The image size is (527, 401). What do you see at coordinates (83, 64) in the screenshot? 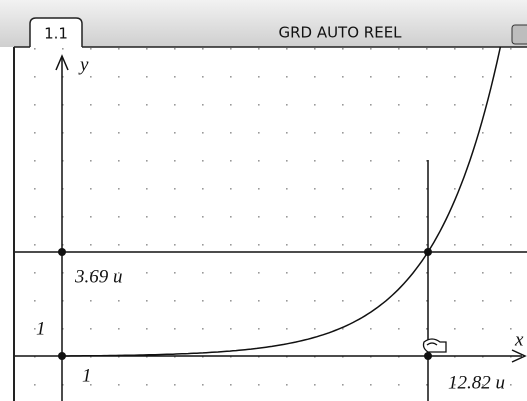
I see `y-axis-label: y` at bounding box center [83, 64].